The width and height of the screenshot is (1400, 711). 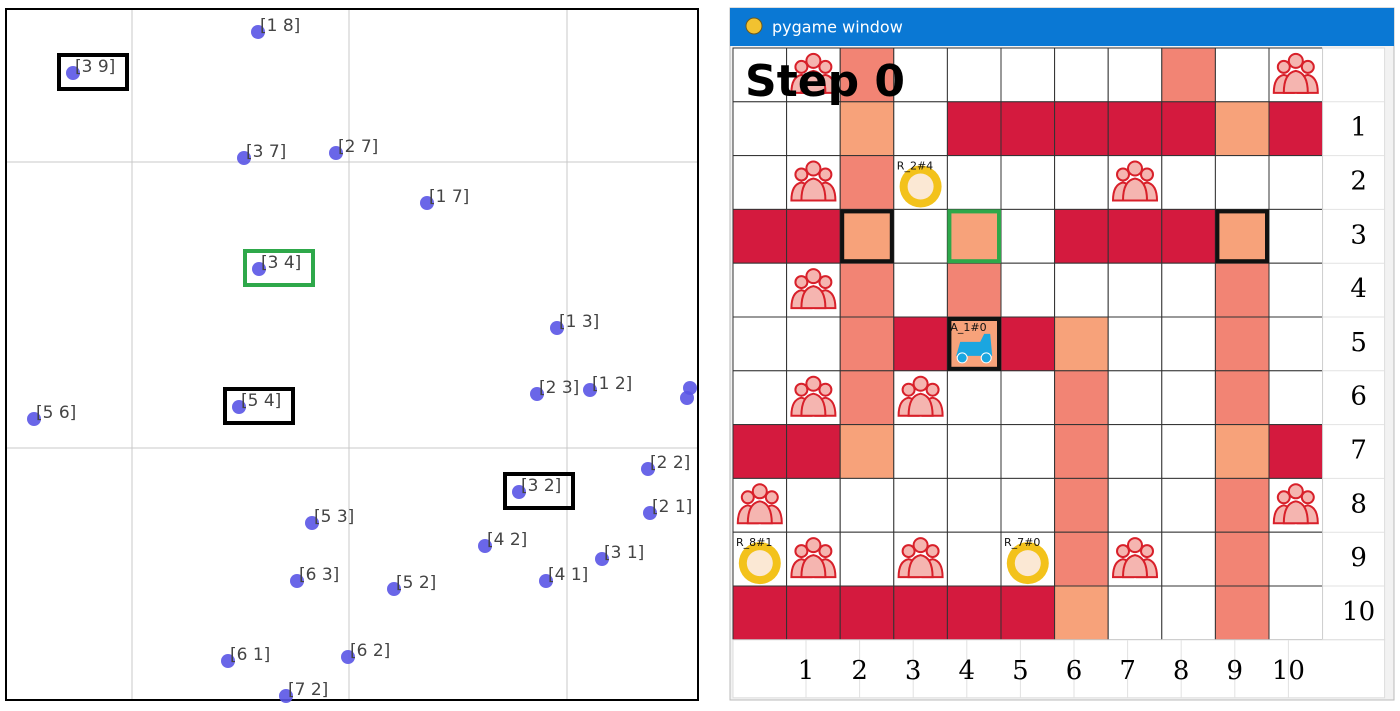 I want to click on column-label: 2, so click(x=859, y=671).